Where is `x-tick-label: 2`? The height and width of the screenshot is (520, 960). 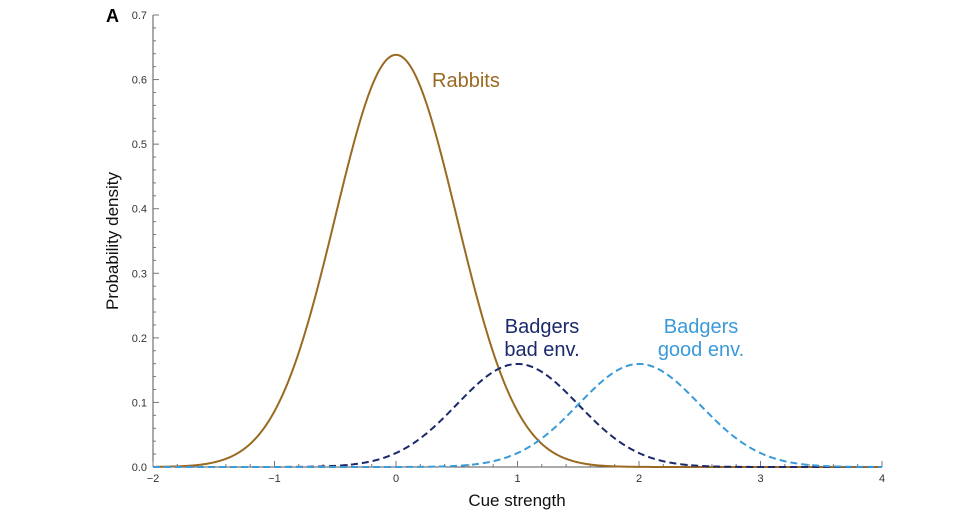
x-tick-label: 2 is located at coordinates (639, 479).